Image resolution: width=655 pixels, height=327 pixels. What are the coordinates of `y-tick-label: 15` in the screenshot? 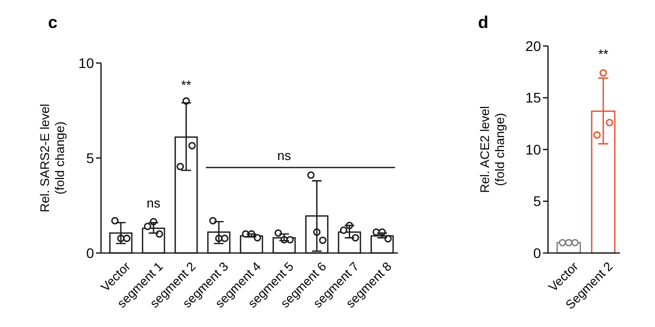 It's located at (533, 98).